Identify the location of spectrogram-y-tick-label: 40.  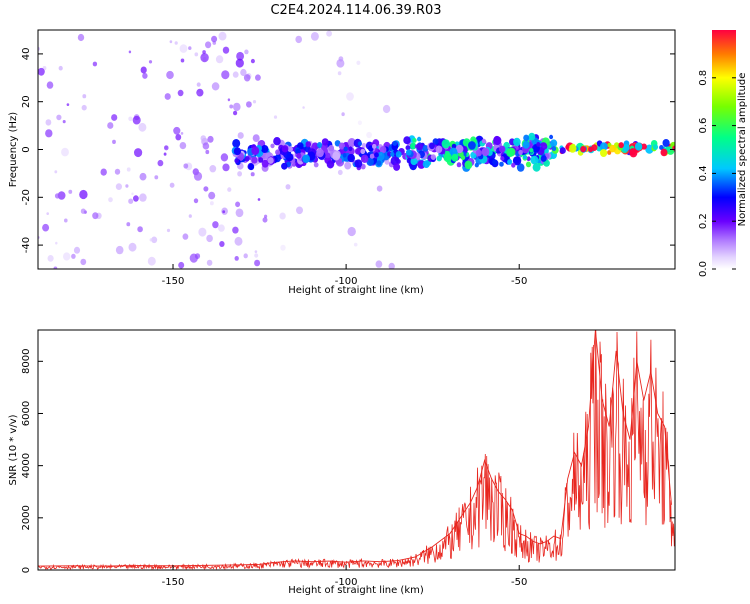
(26, 54).